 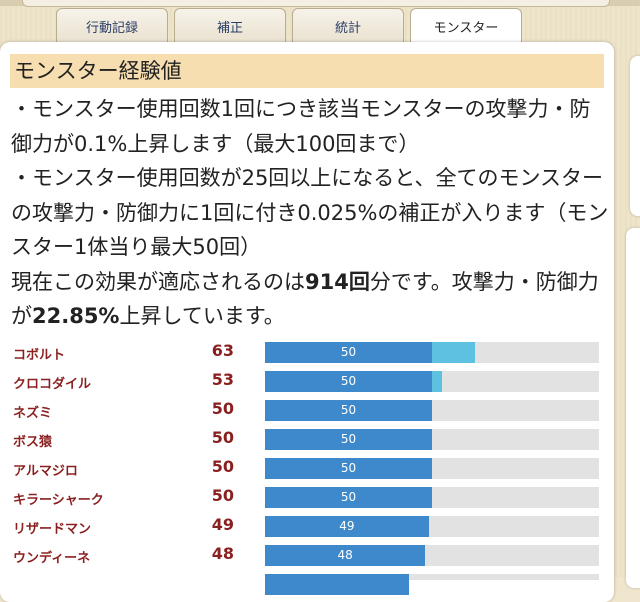 What do you see at coordinates (635, 136) in the screenshot?
I see `side-panel-top` at bounding box center [635, 136].